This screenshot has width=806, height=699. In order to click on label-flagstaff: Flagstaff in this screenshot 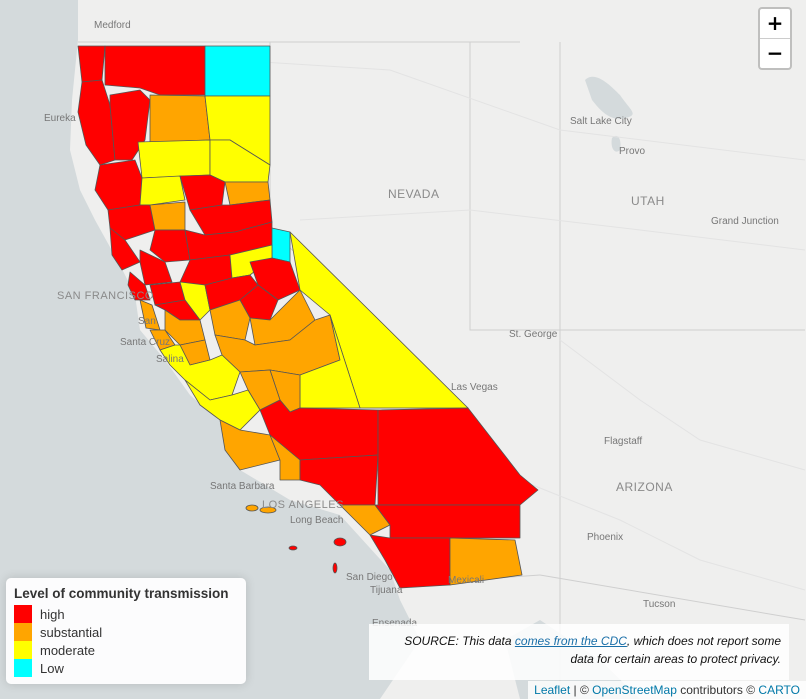, I will do `click(623, 441)`.